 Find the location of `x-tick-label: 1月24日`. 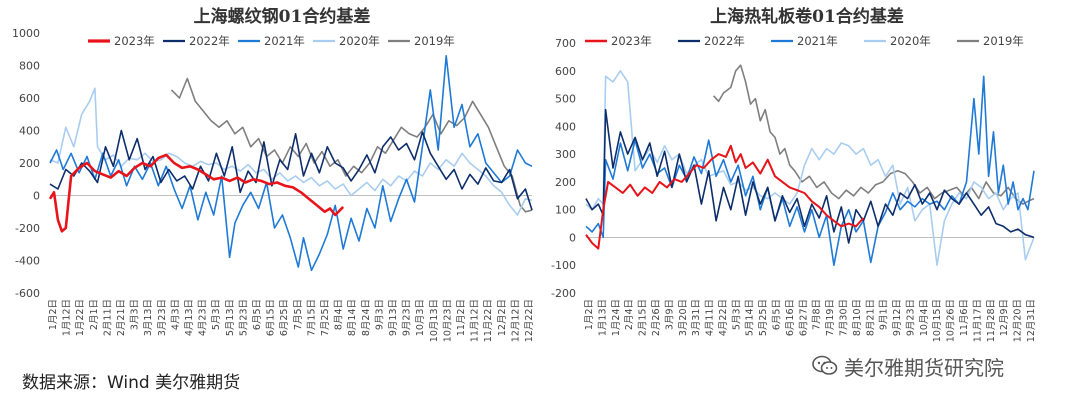

x-tick-label: 1月24日 is located at coordinates (616, 317).